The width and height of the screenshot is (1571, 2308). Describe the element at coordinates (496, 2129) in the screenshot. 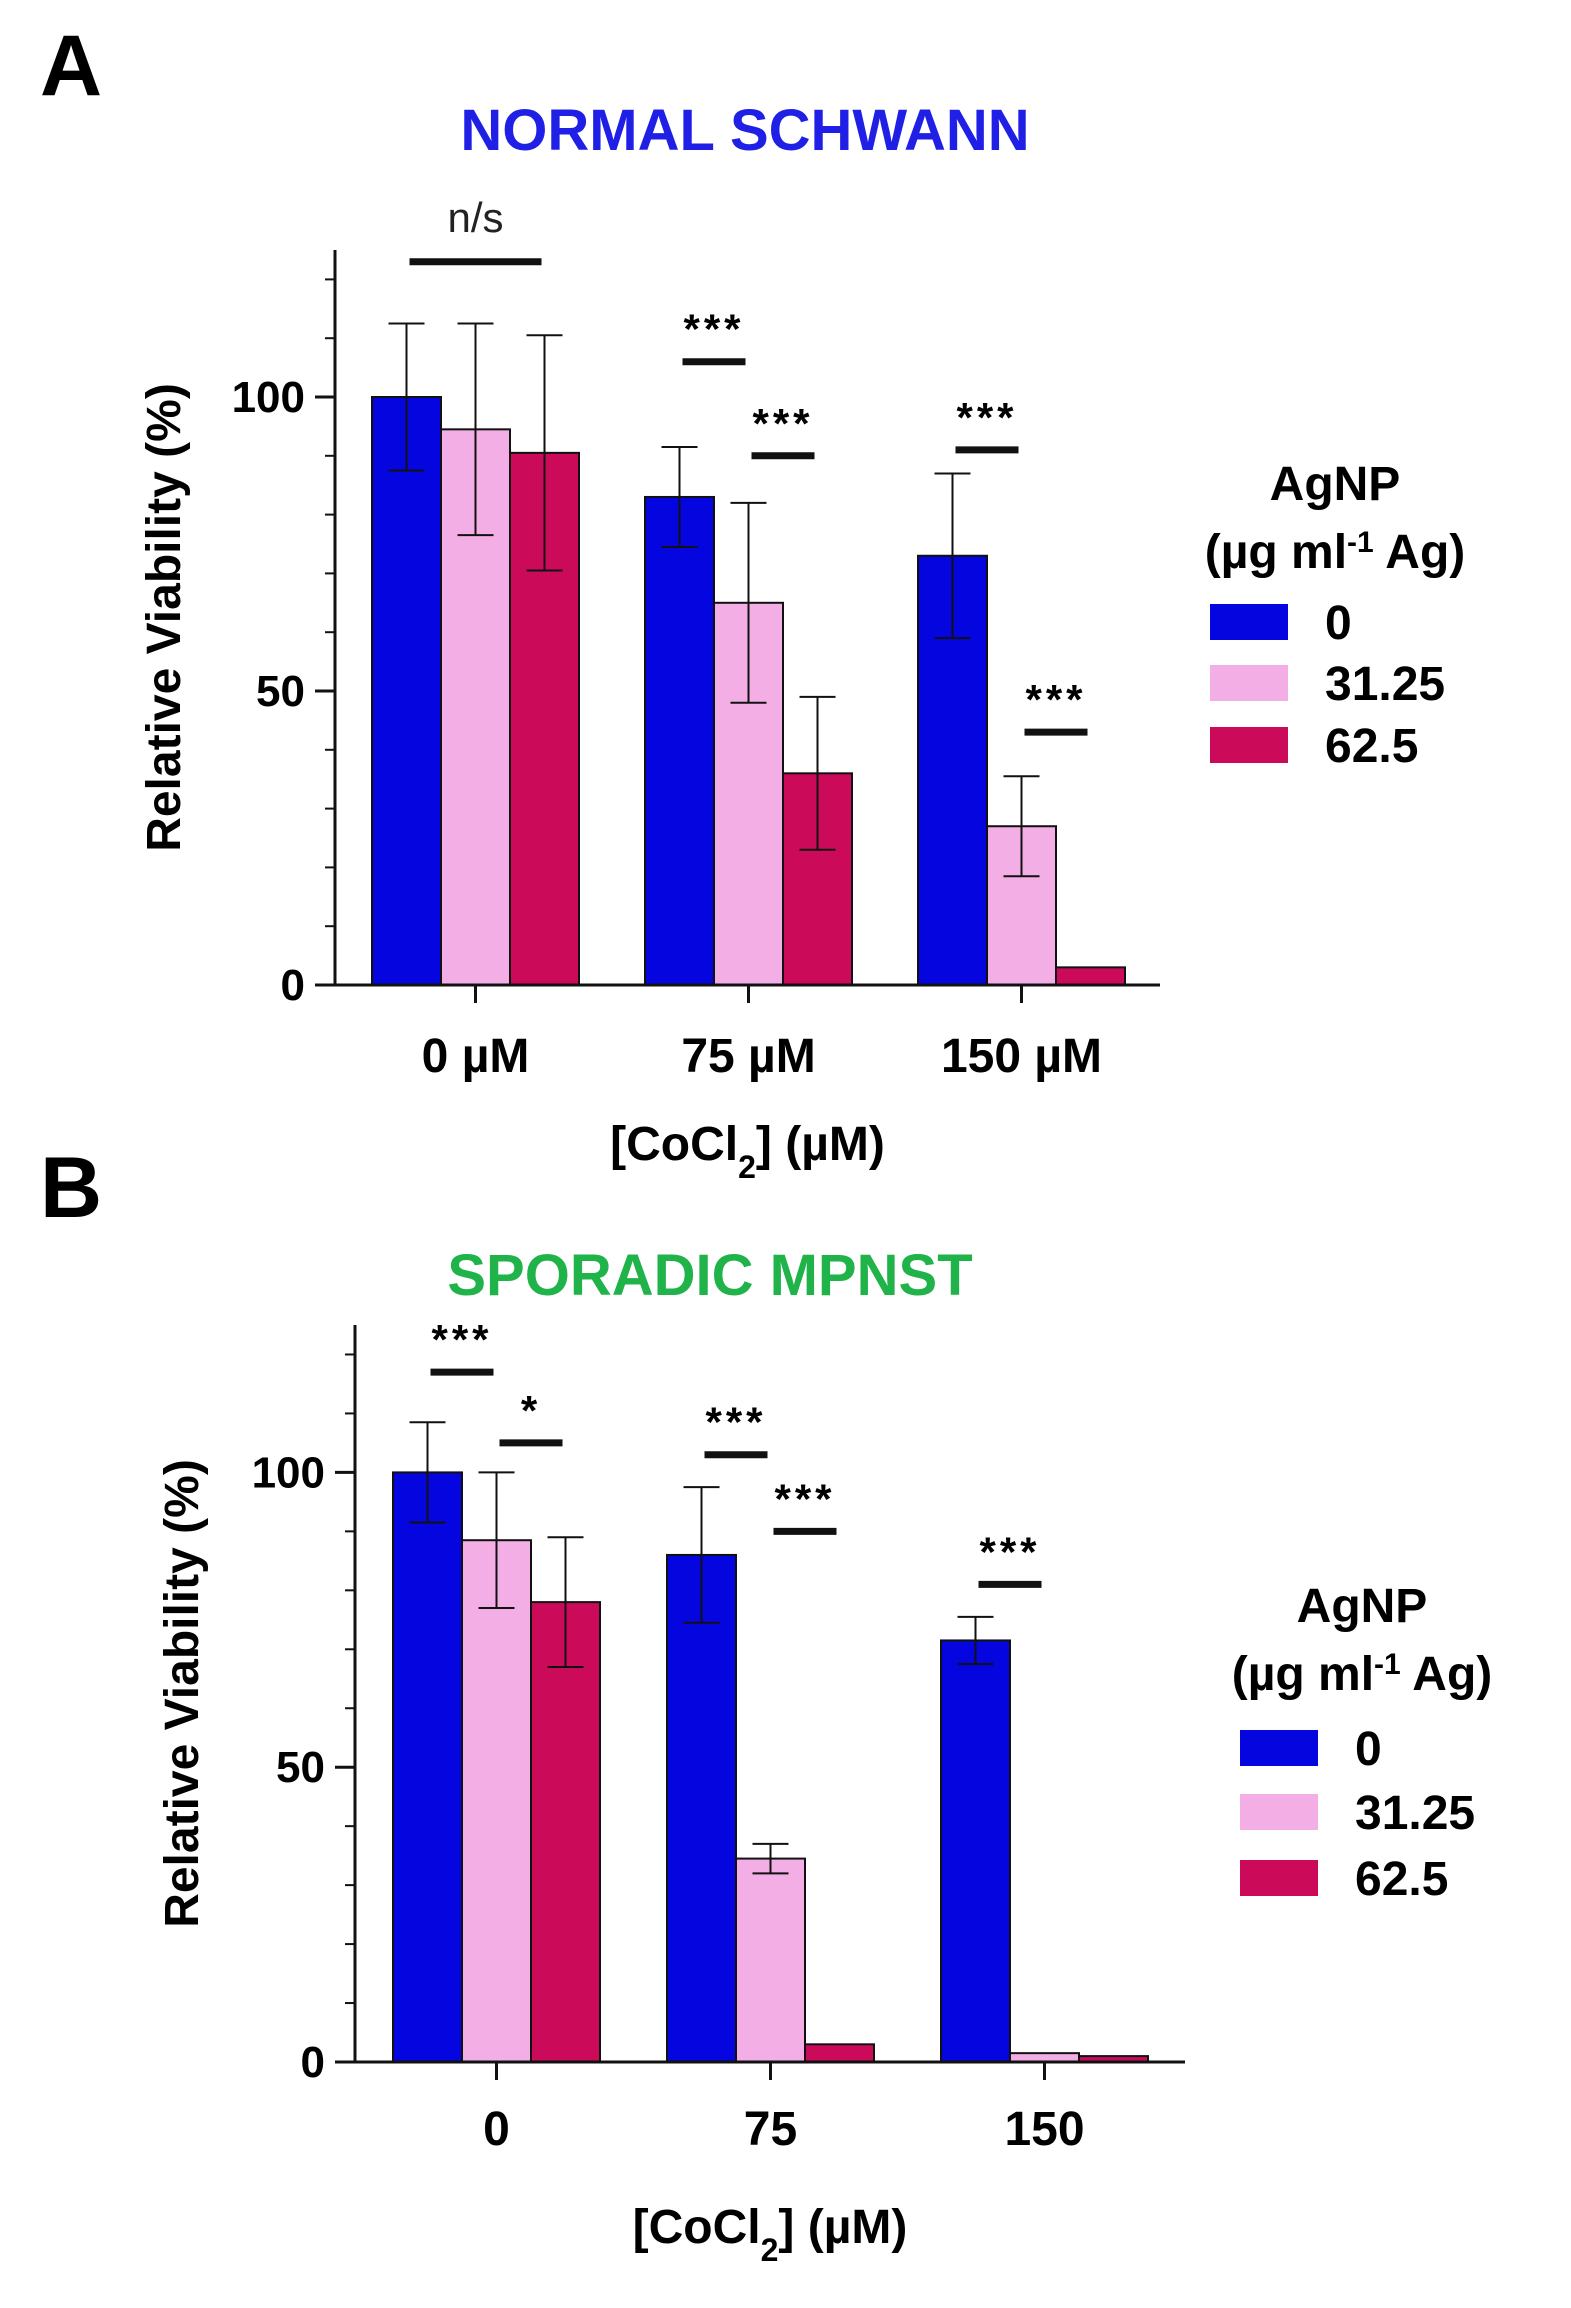

I see `x-category-label: 0` at that location.